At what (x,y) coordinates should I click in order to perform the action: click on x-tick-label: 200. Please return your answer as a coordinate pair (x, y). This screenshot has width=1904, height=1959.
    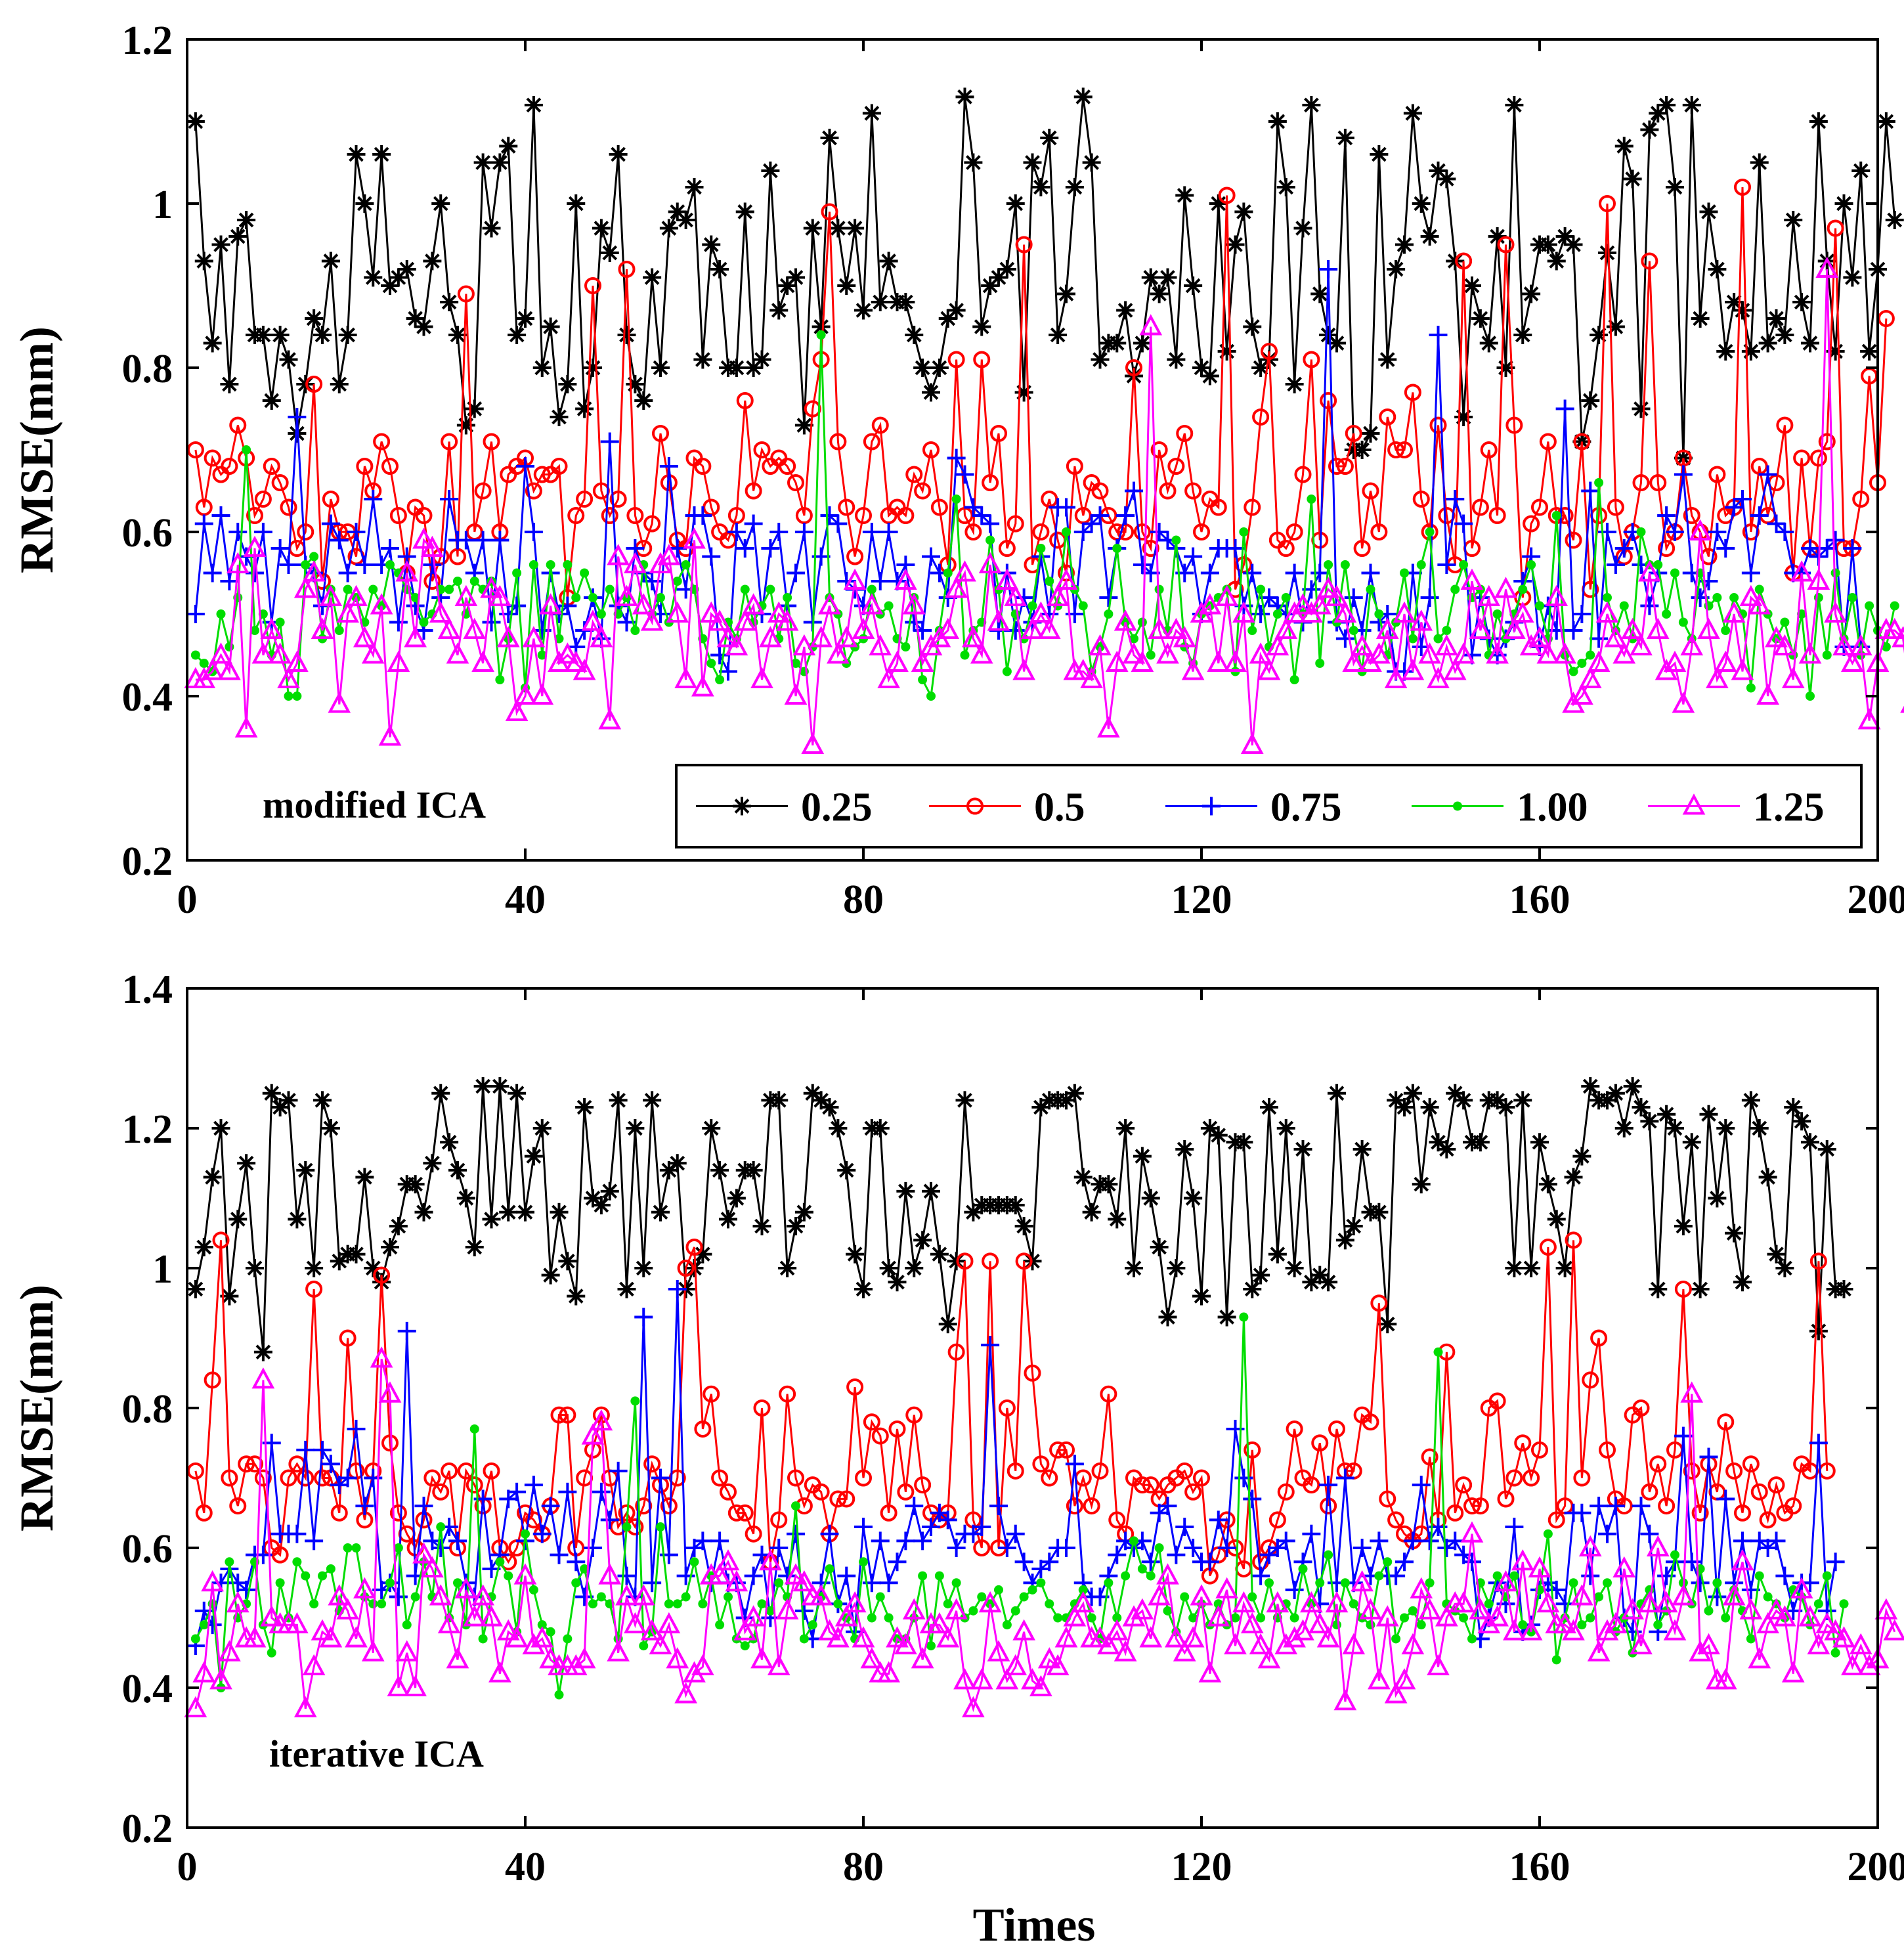
    Looking at the image, I should click on (1876, 1867).